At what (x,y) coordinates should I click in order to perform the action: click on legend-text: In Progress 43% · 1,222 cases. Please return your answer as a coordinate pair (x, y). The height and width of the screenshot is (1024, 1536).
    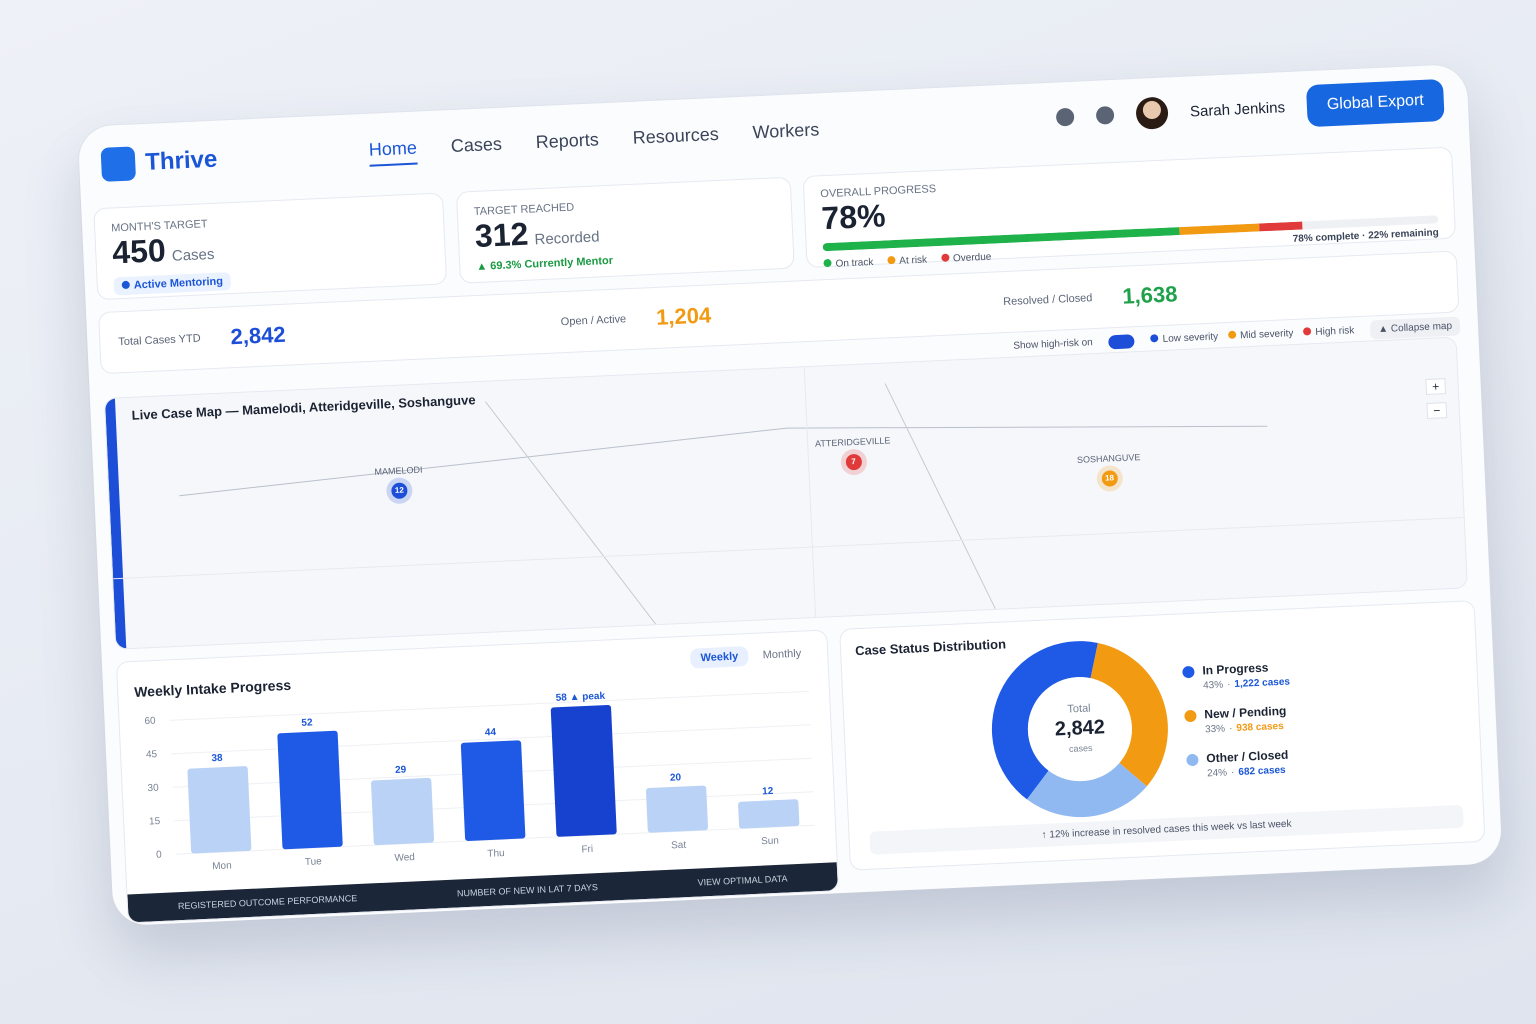
    Looking at the image, I should click on (1246, 676).